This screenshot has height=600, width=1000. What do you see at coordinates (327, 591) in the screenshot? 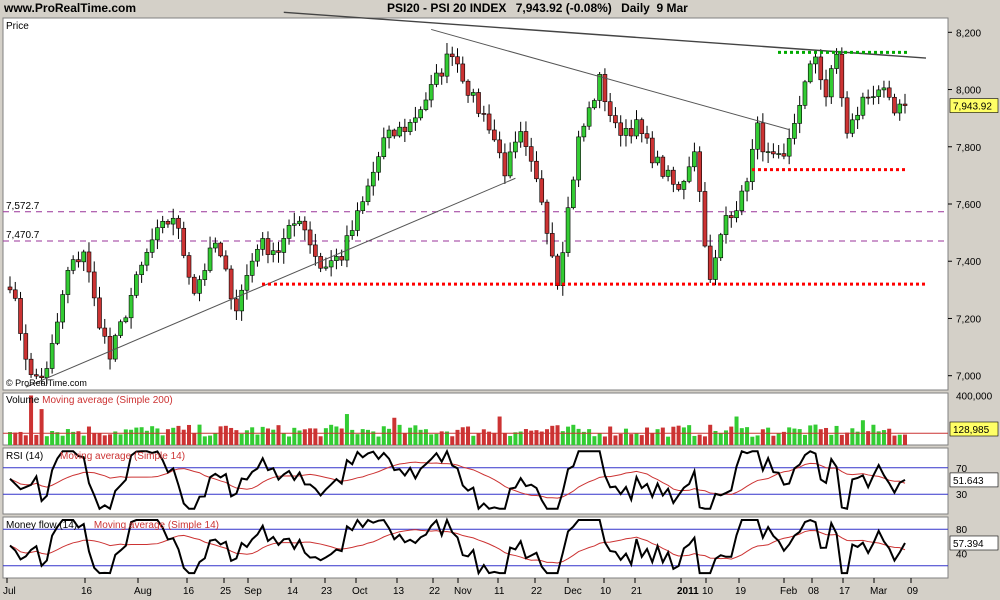
I see `x-tick-label: 23` at bounding box center [327, 591].